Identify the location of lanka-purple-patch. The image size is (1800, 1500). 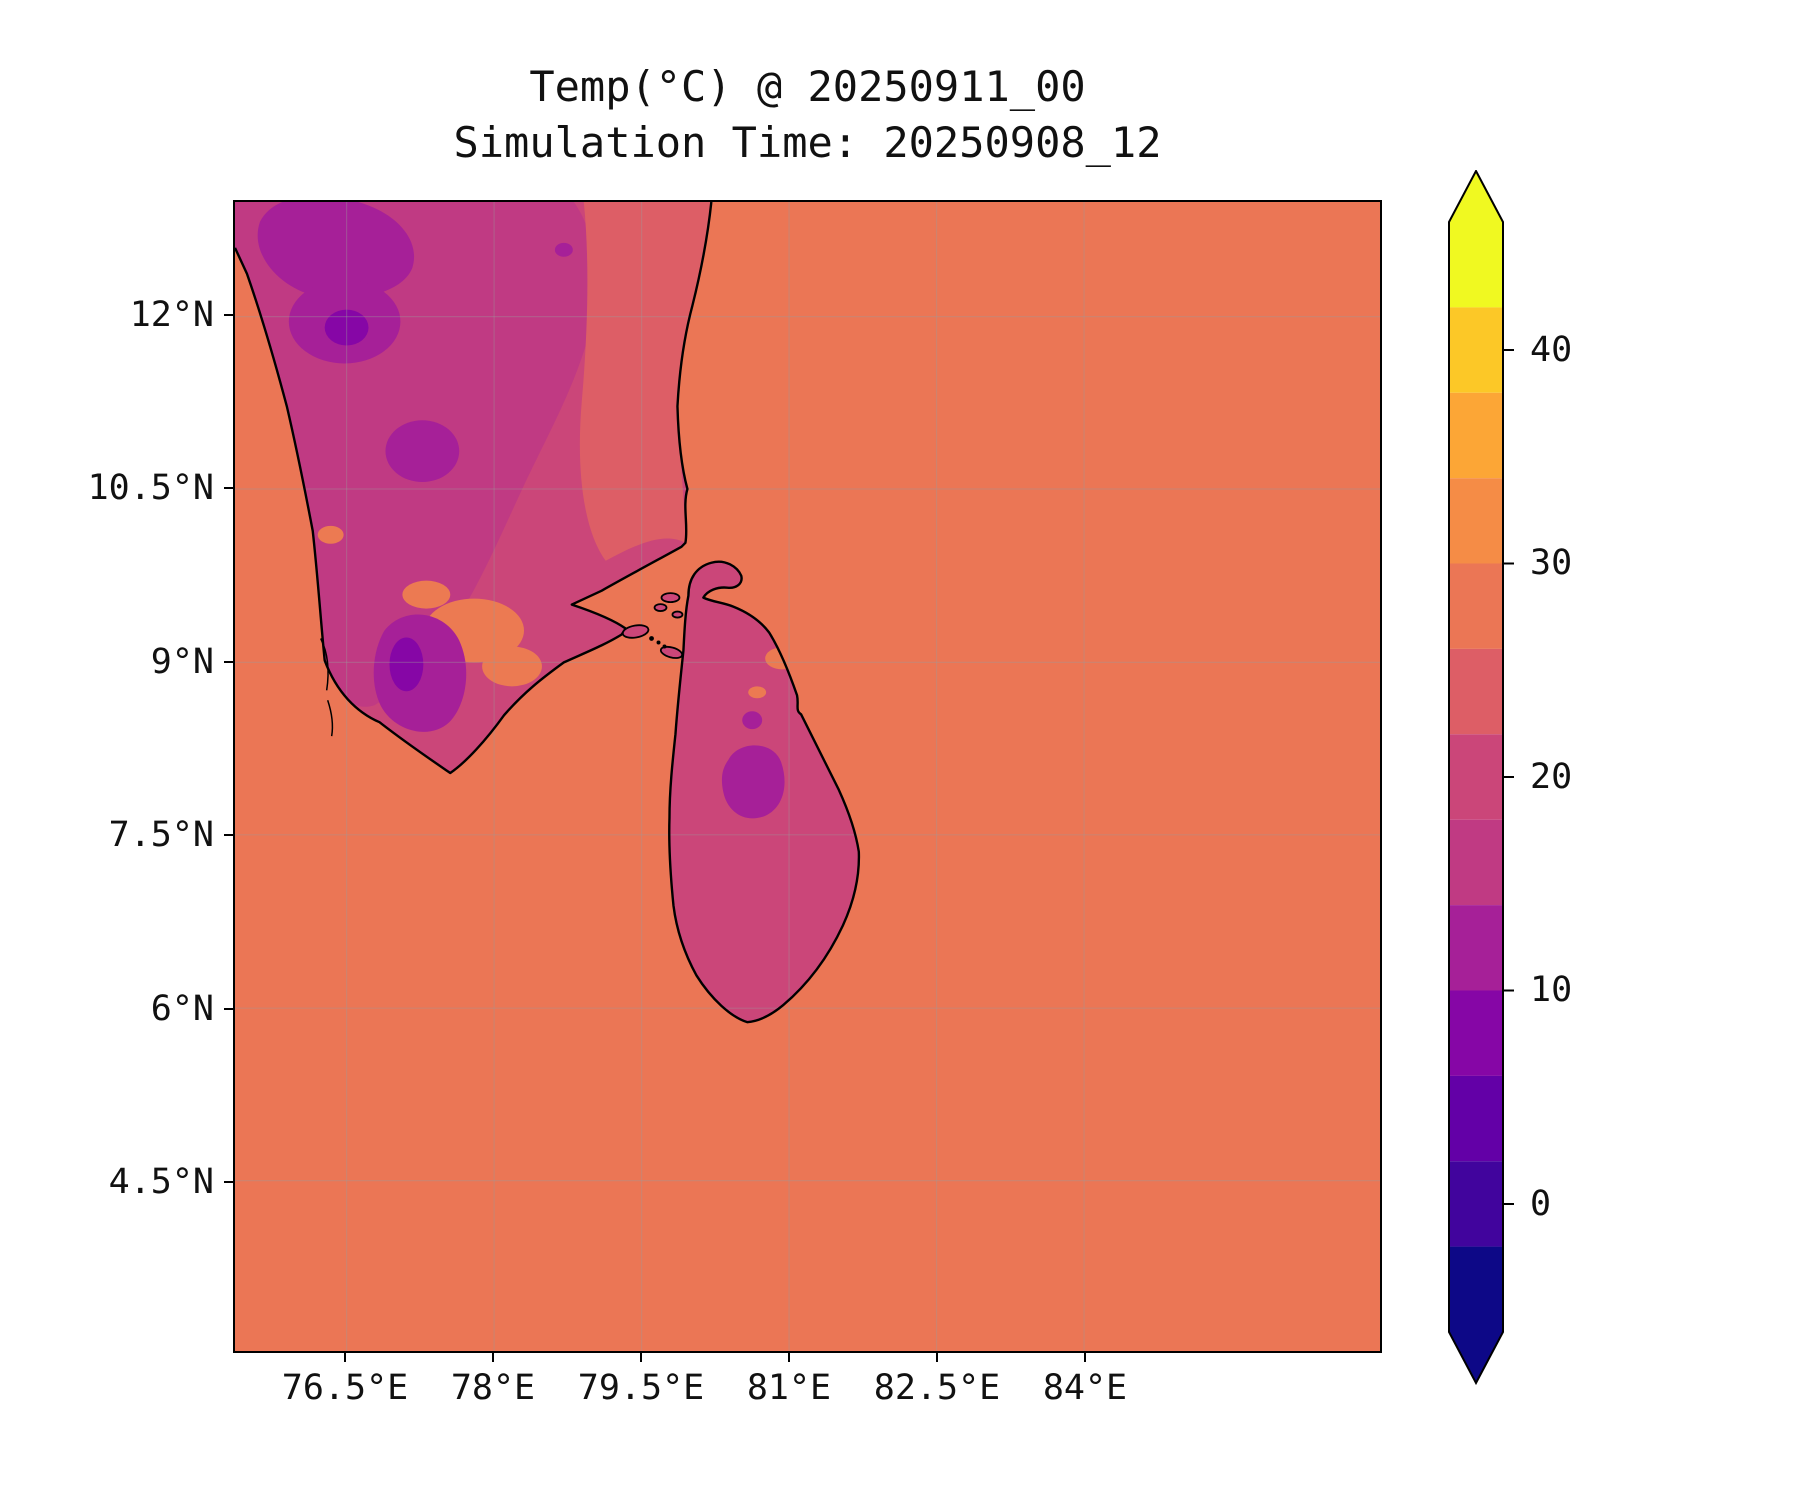
(753, 782).